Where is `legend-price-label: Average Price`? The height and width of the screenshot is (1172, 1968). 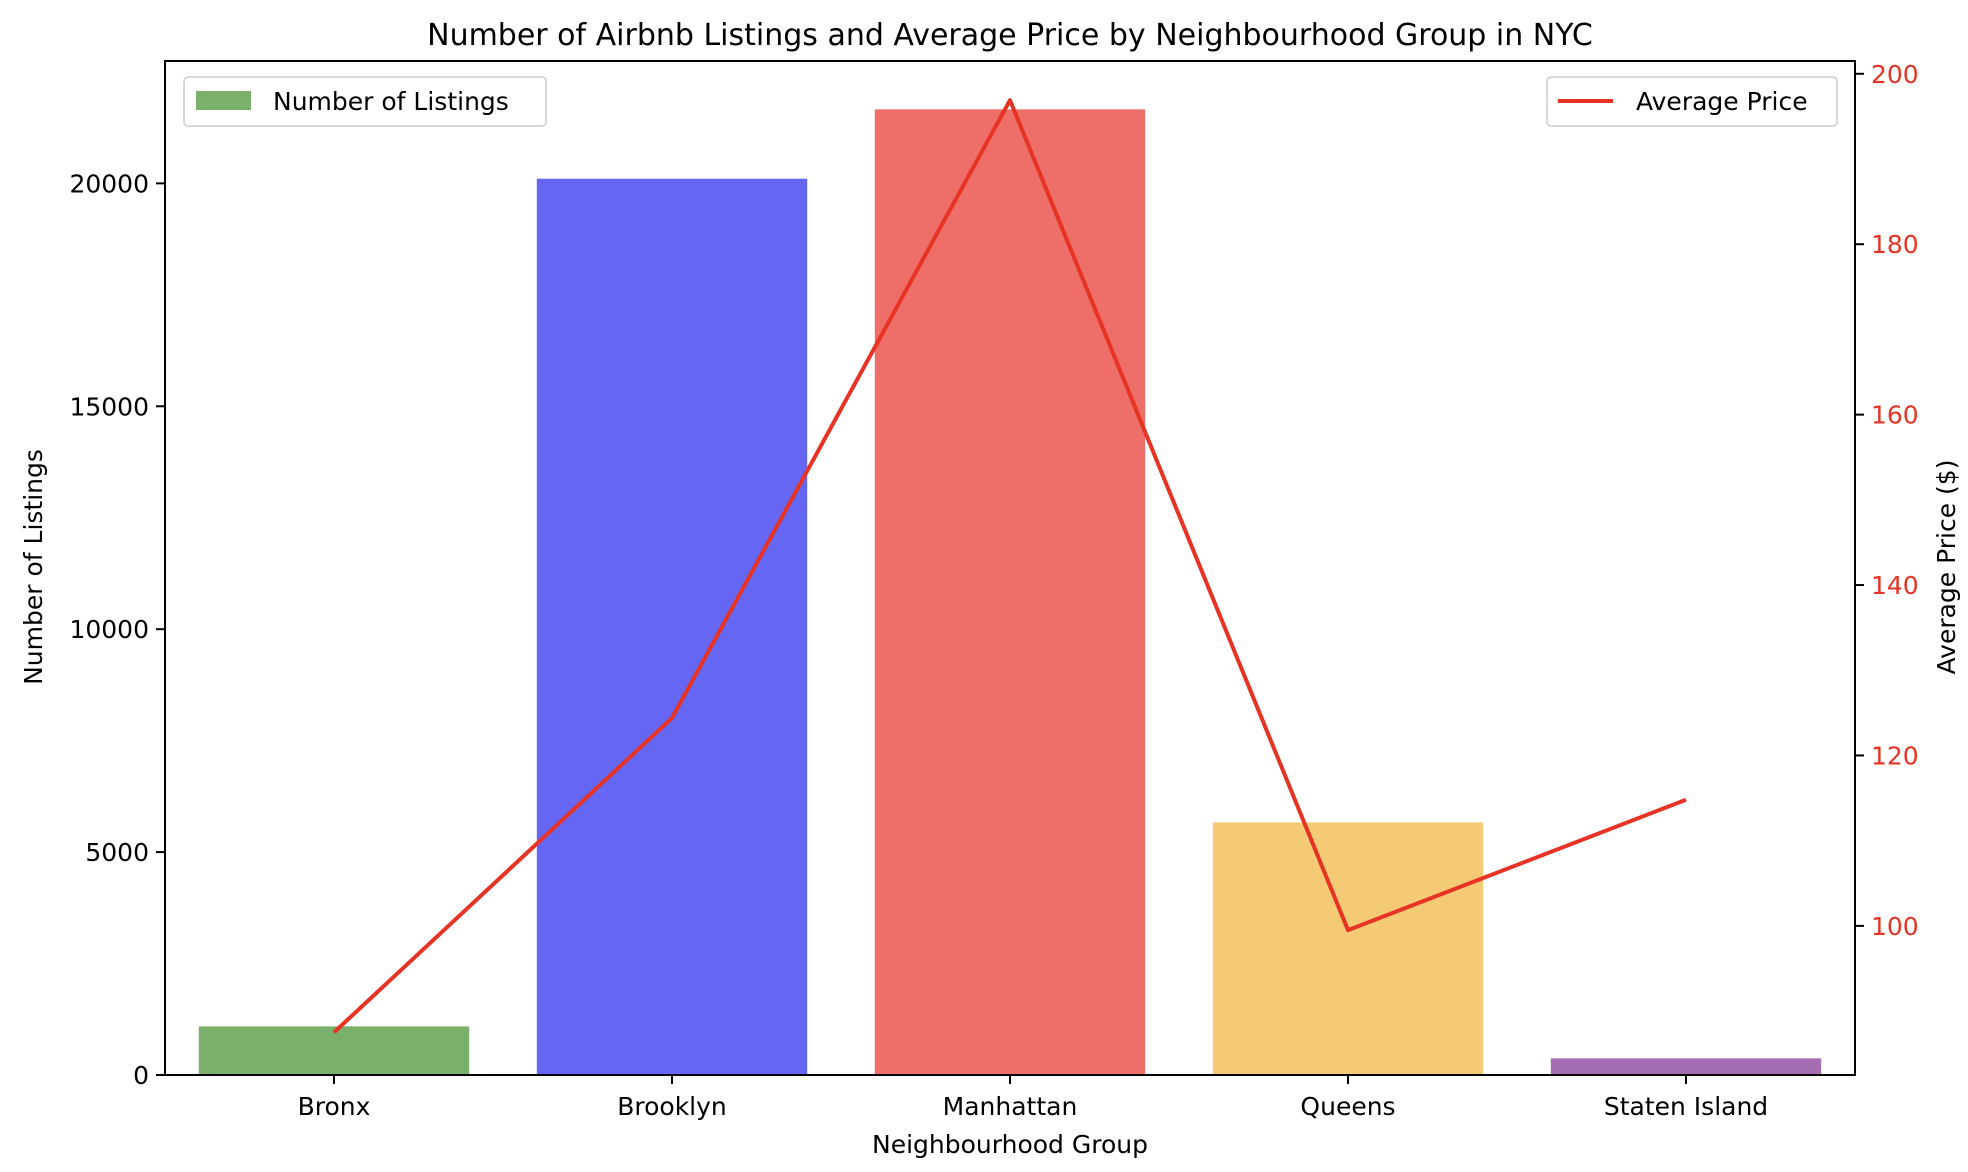 legend-price-label: Average Price is located at coordinates (1722, 101).